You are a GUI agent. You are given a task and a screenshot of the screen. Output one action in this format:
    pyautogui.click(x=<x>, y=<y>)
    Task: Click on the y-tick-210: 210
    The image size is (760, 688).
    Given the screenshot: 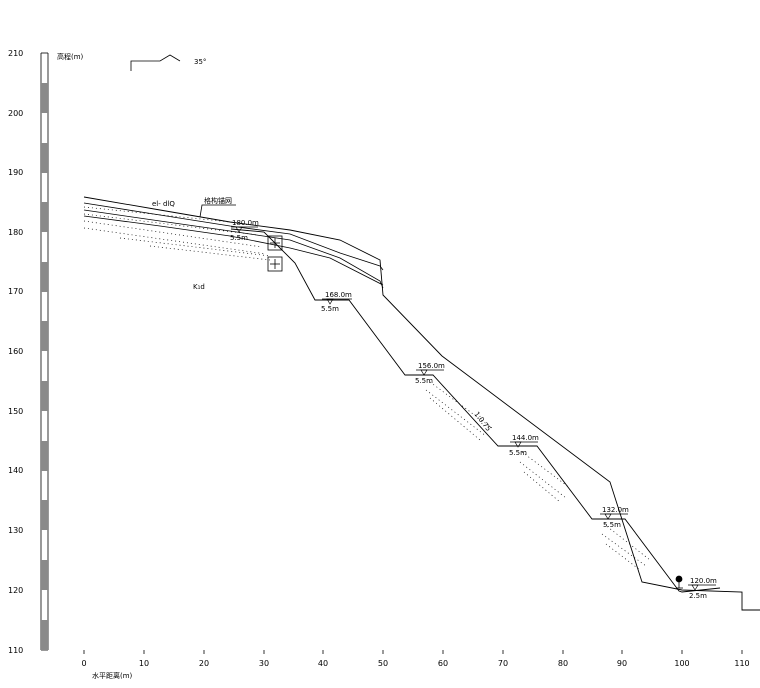 What is the action you would take?
    pyautogui.click(x=15, y=53)
    